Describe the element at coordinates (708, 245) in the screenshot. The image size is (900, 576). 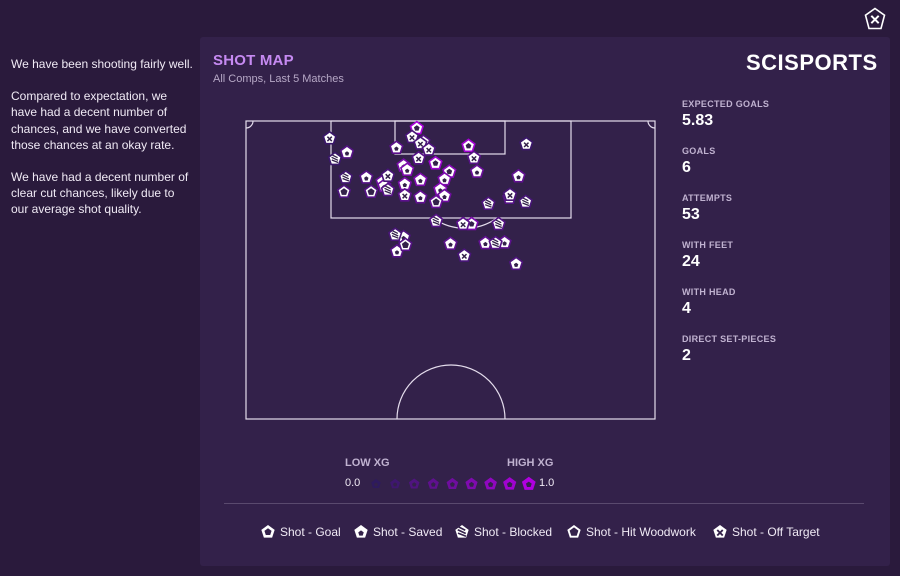
I see `stat-label: WITH FEET` at that location.